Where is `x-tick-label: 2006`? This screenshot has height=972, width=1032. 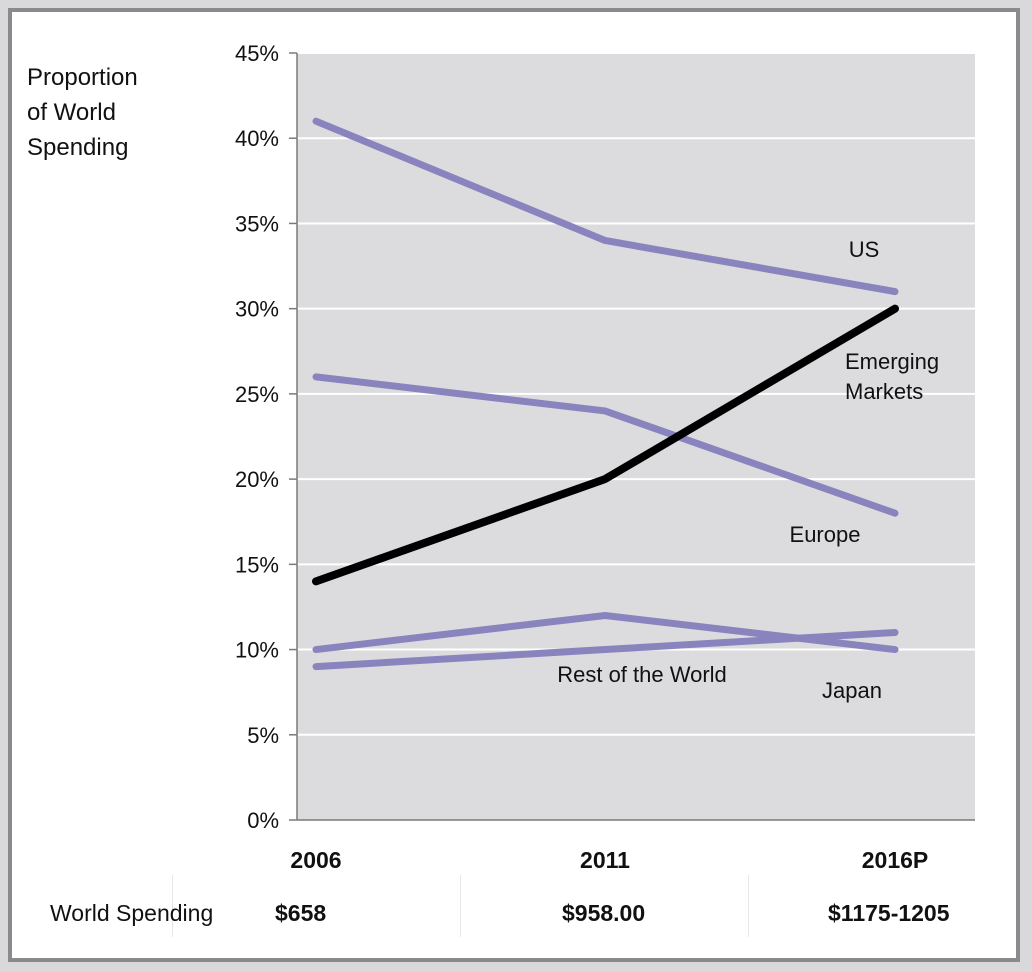 x-tick-label: 2006 is located at coordinates (315, 860).